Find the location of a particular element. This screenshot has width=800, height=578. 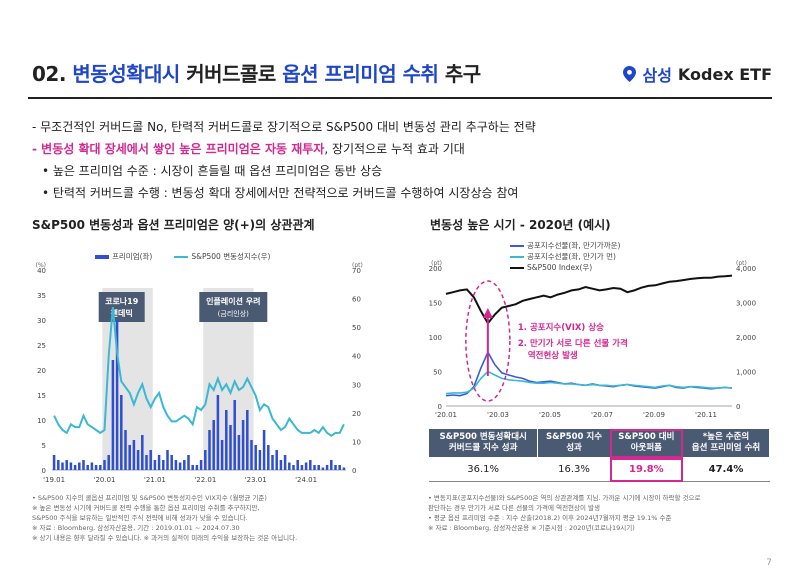

y-left-tick: 25 is located at coordinates (41, 346).